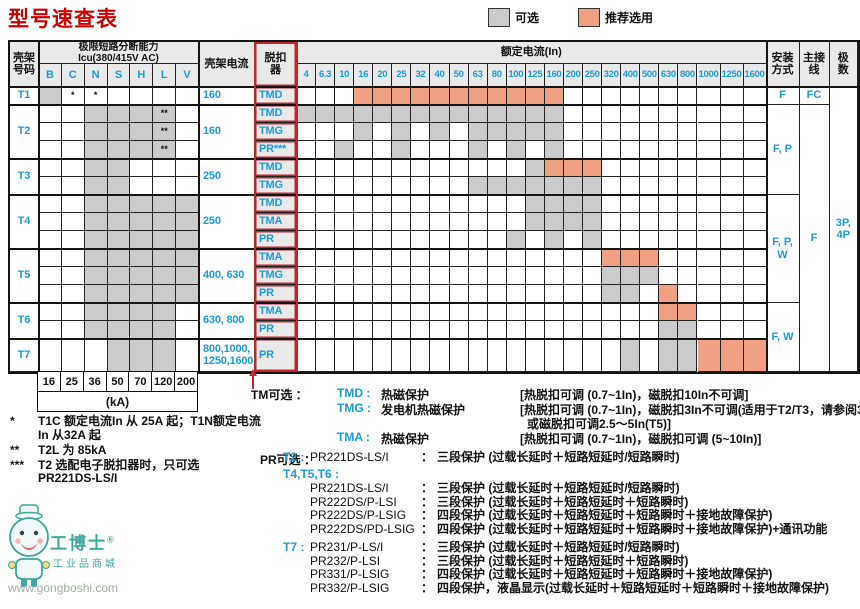 The height and width of the screenshot is (609, 860). What do you see at coordinates (535, 150) in the screenshot?
I see `rating-cell-T2-PR***-125` at bounding box center [535, 150].